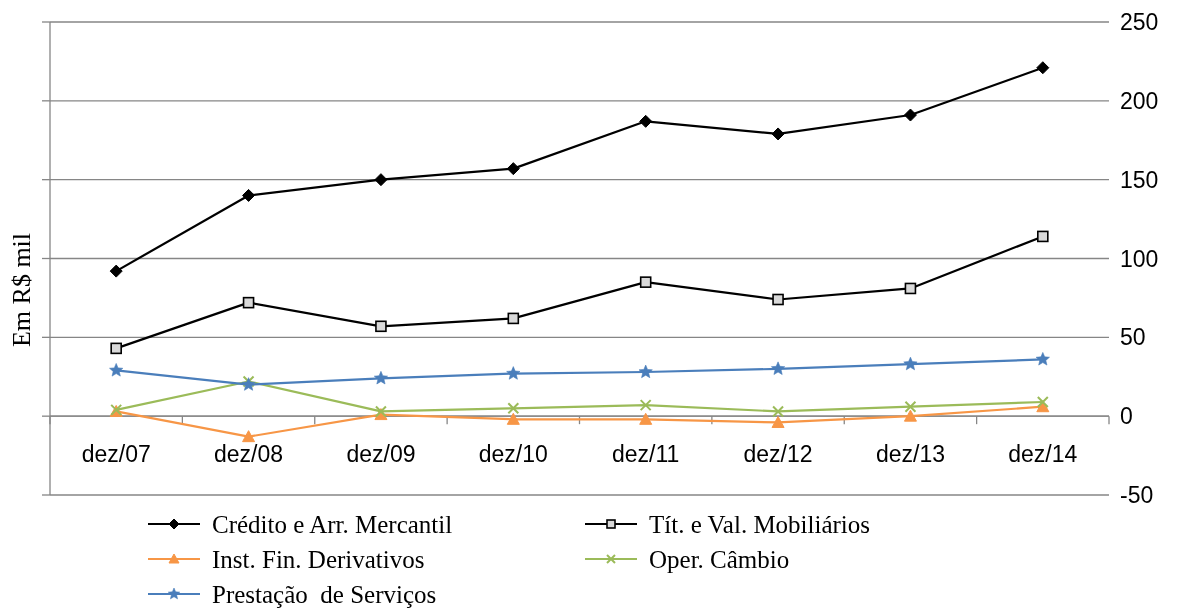 Image resolution: width=1178 pixels, height=610 pixels. I want to click on y-tick-label: 250, so click(1139, 22).